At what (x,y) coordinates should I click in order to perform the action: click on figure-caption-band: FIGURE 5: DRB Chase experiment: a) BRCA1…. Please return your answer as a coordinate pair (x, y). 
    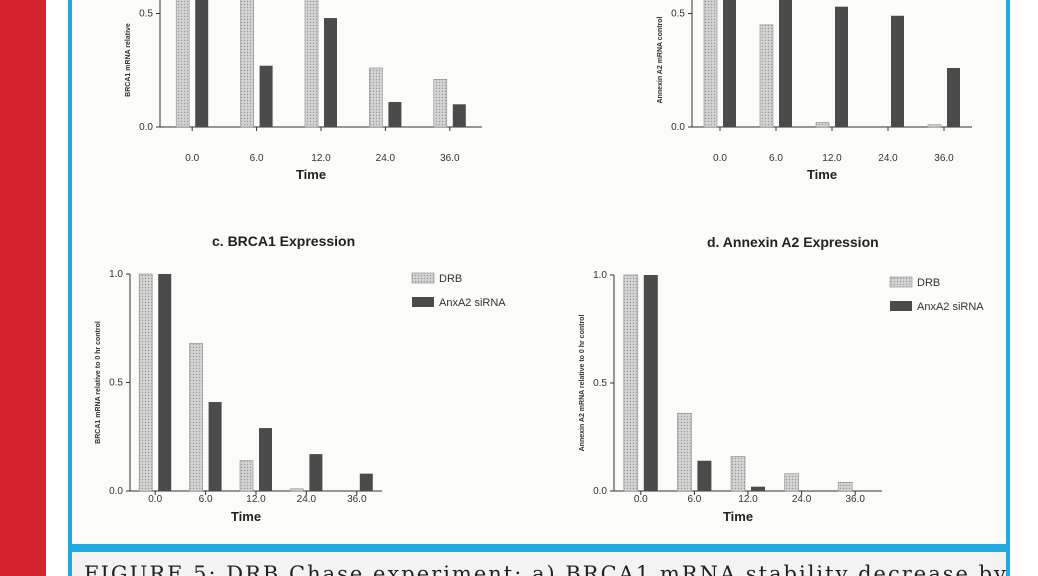
    Looking at the image, I should click on (539, 562).